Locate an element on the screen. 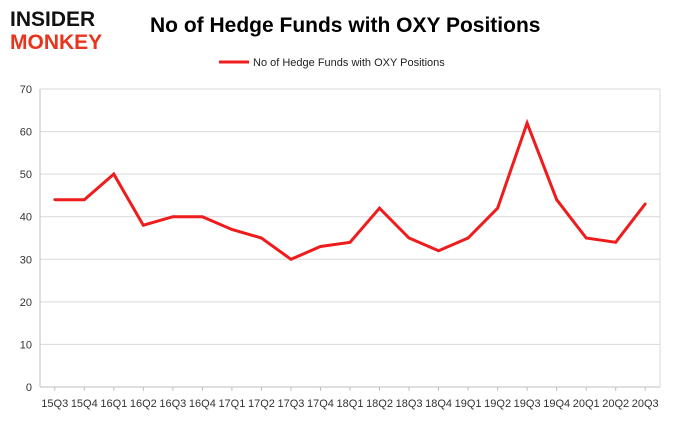  chart-title: No of Hedge Funds with OXY Positions is located at coordinates (345, 25).